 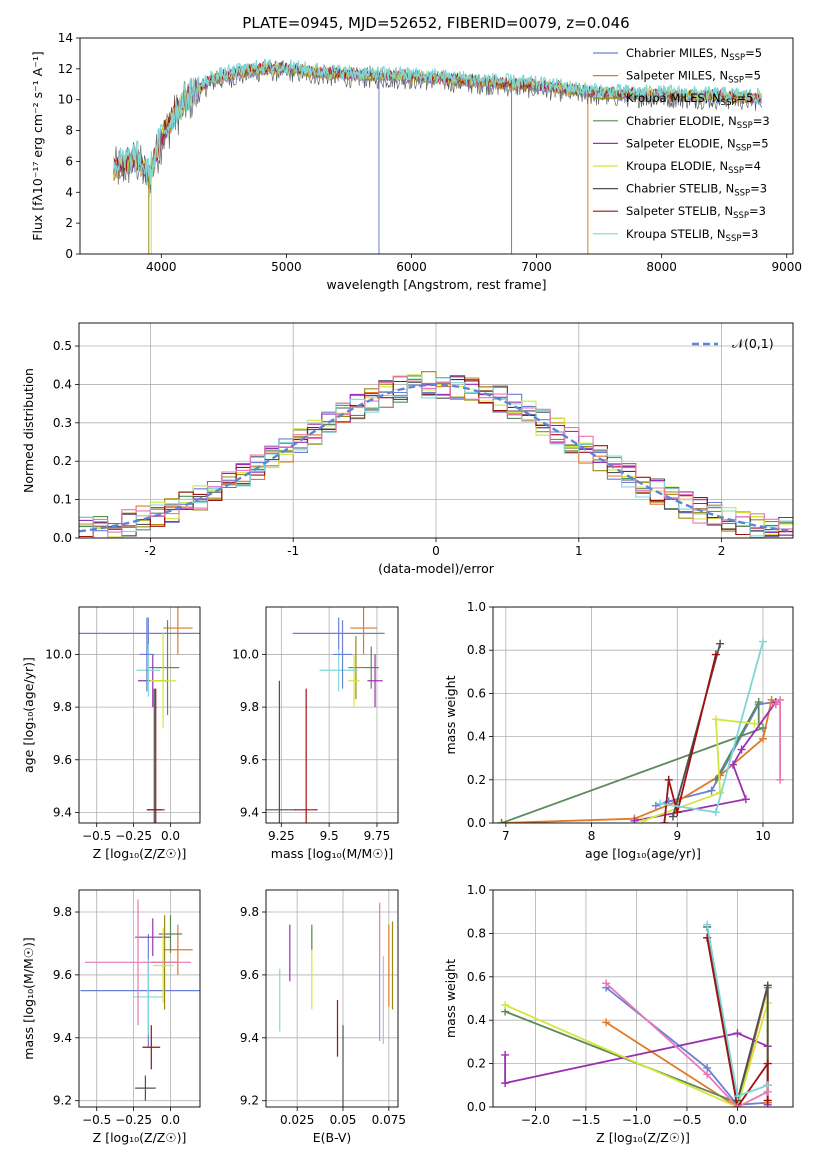 I want to click on legend-entry: Salpeter ELODIE, NSSP=5, so click(x=697, y=144).